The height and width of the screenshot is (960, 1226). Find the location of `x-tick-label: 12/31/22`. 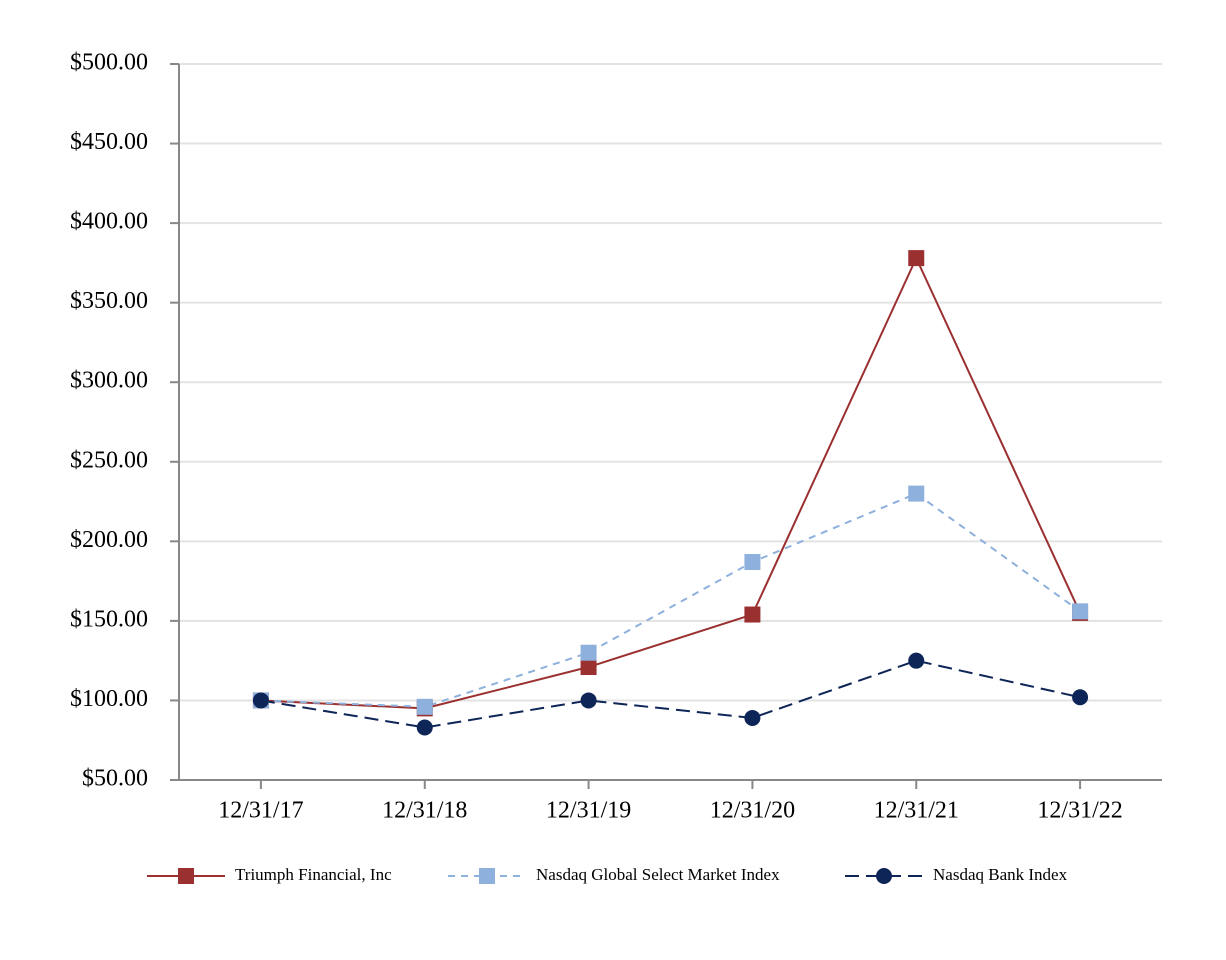

x-tick-label: 12/31/22 is located at coordinates (1079, 811).